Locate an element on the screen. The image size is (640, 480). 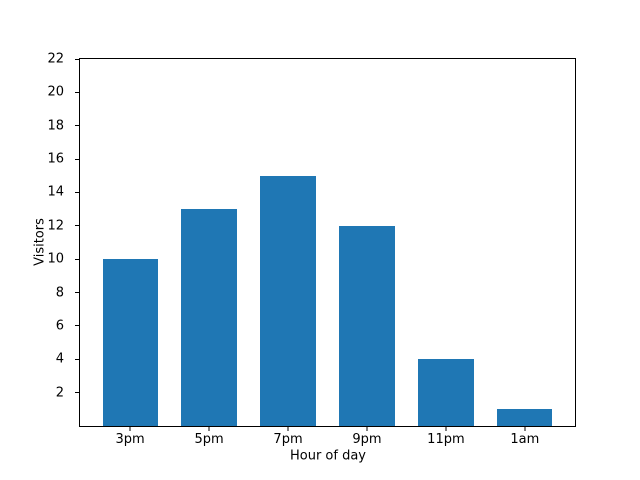
bar-9pm is located at coordinates (367, 325).